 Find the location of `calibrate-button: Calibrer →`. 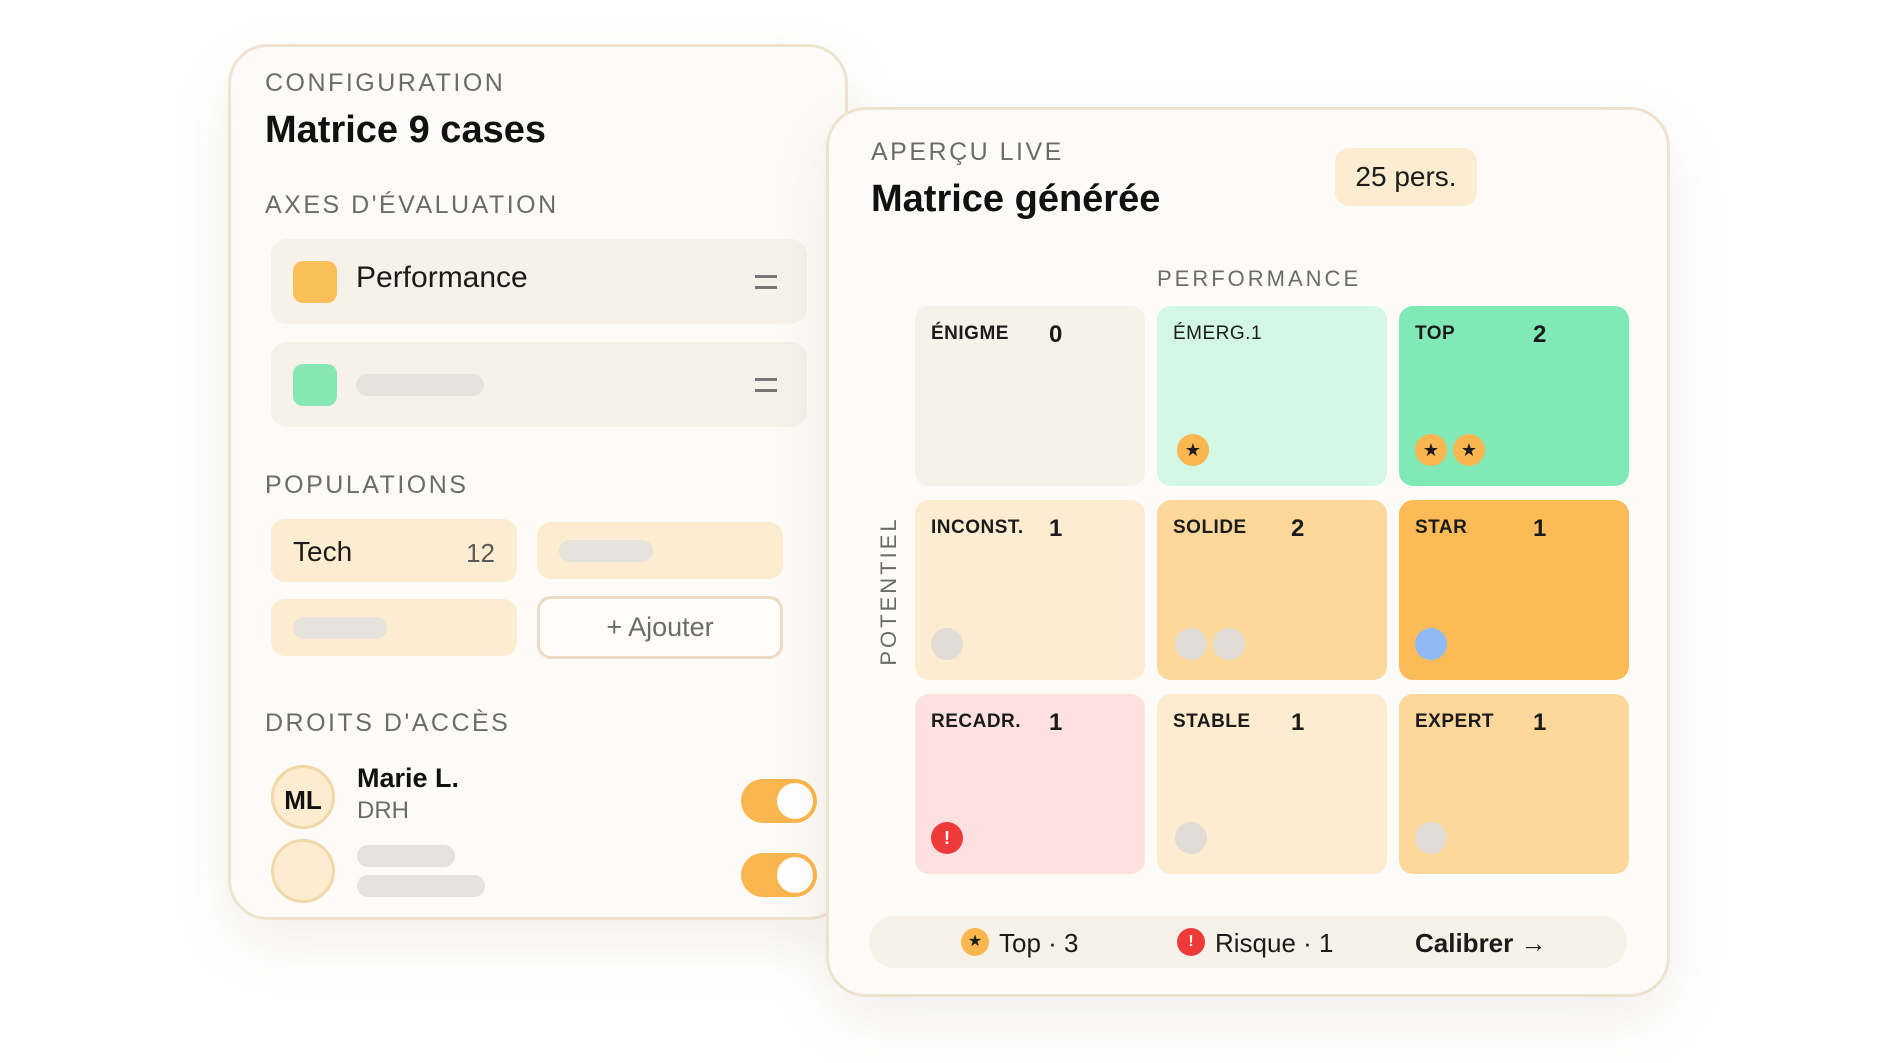

calibrate-button: Calibrer → is located at coordinates (1481, 943).